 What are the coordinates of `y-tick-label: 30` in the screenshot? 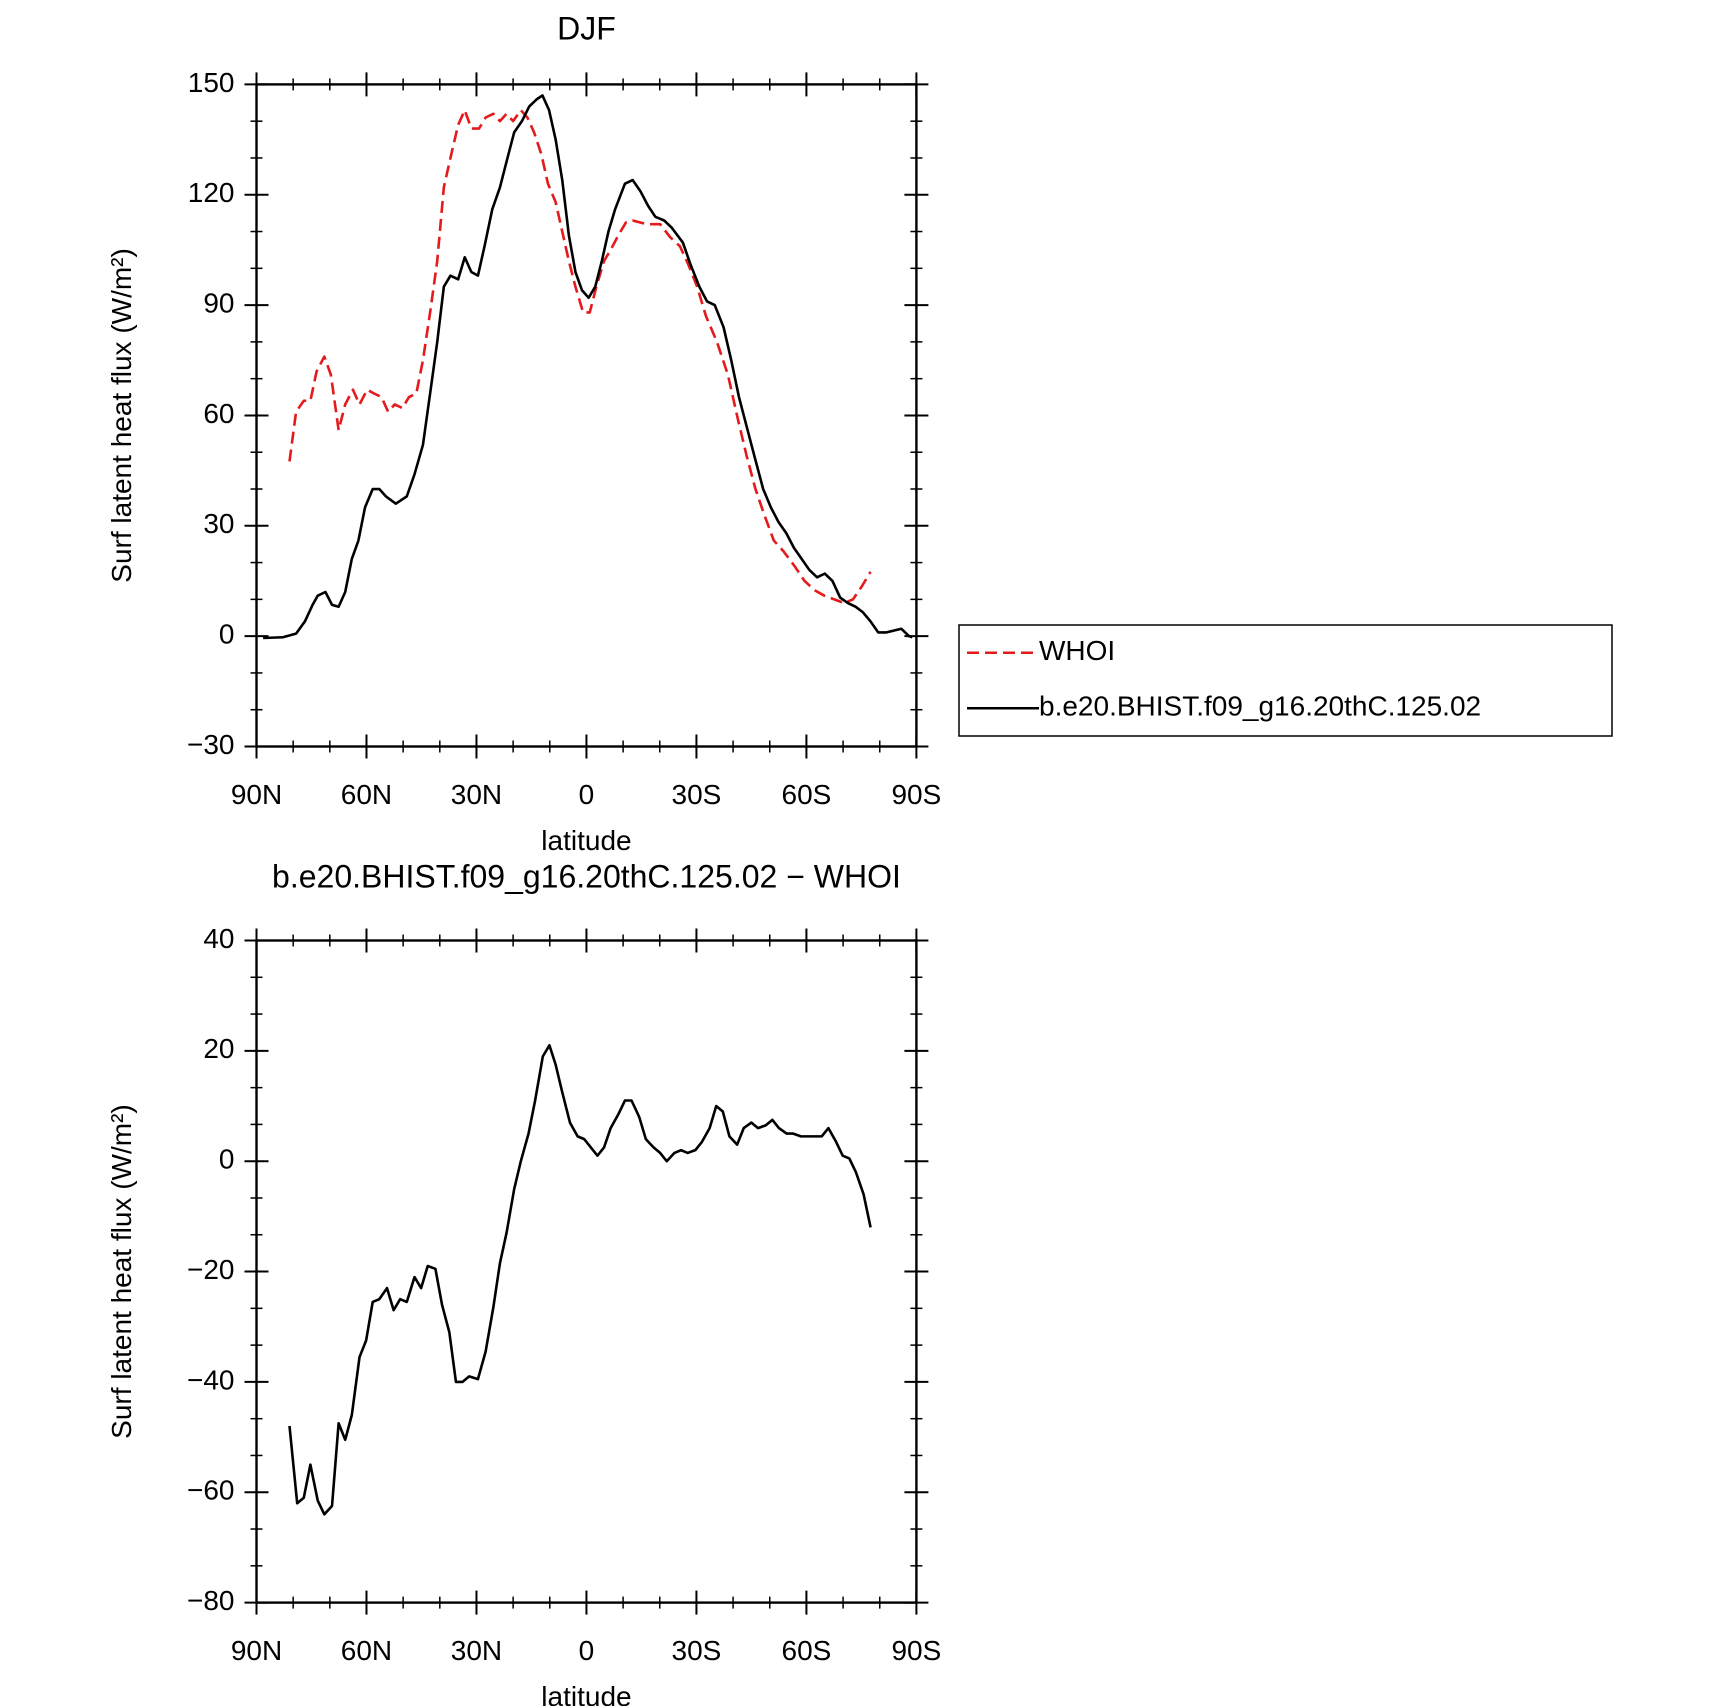 It's located at (218, 523).